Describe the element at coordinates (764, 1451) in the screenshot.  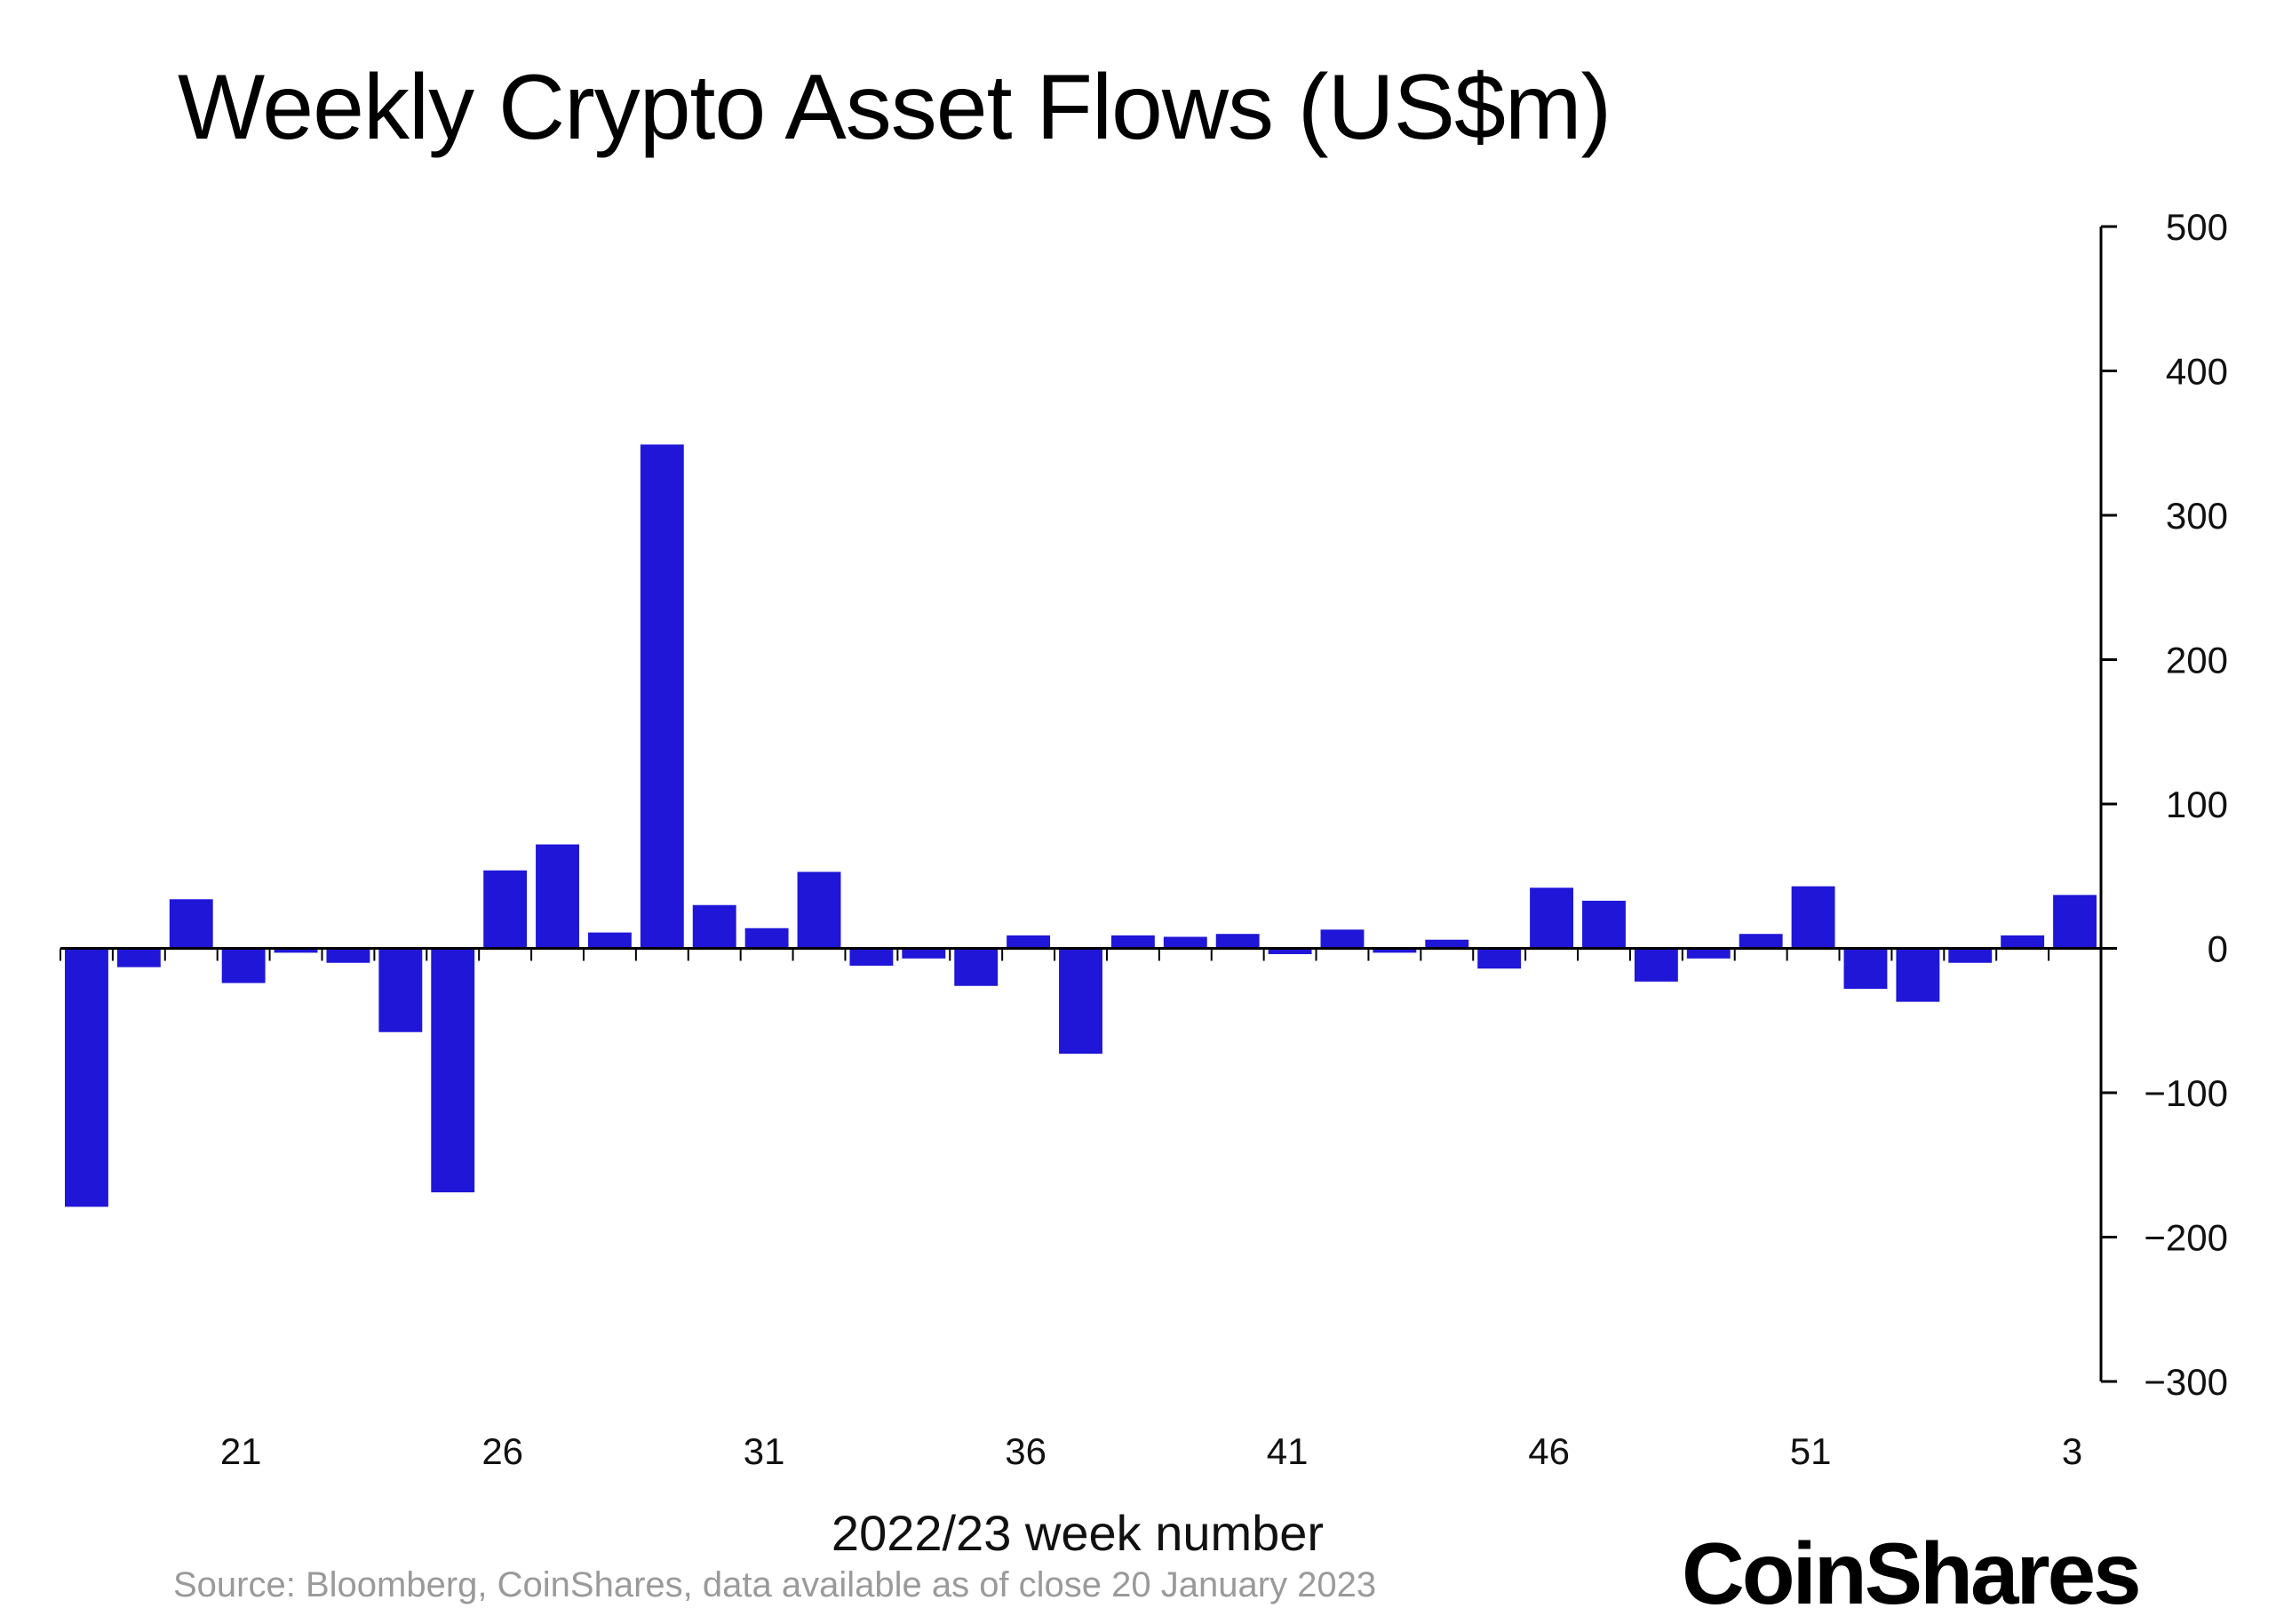
I see `x-tick-label: 31` at that location.